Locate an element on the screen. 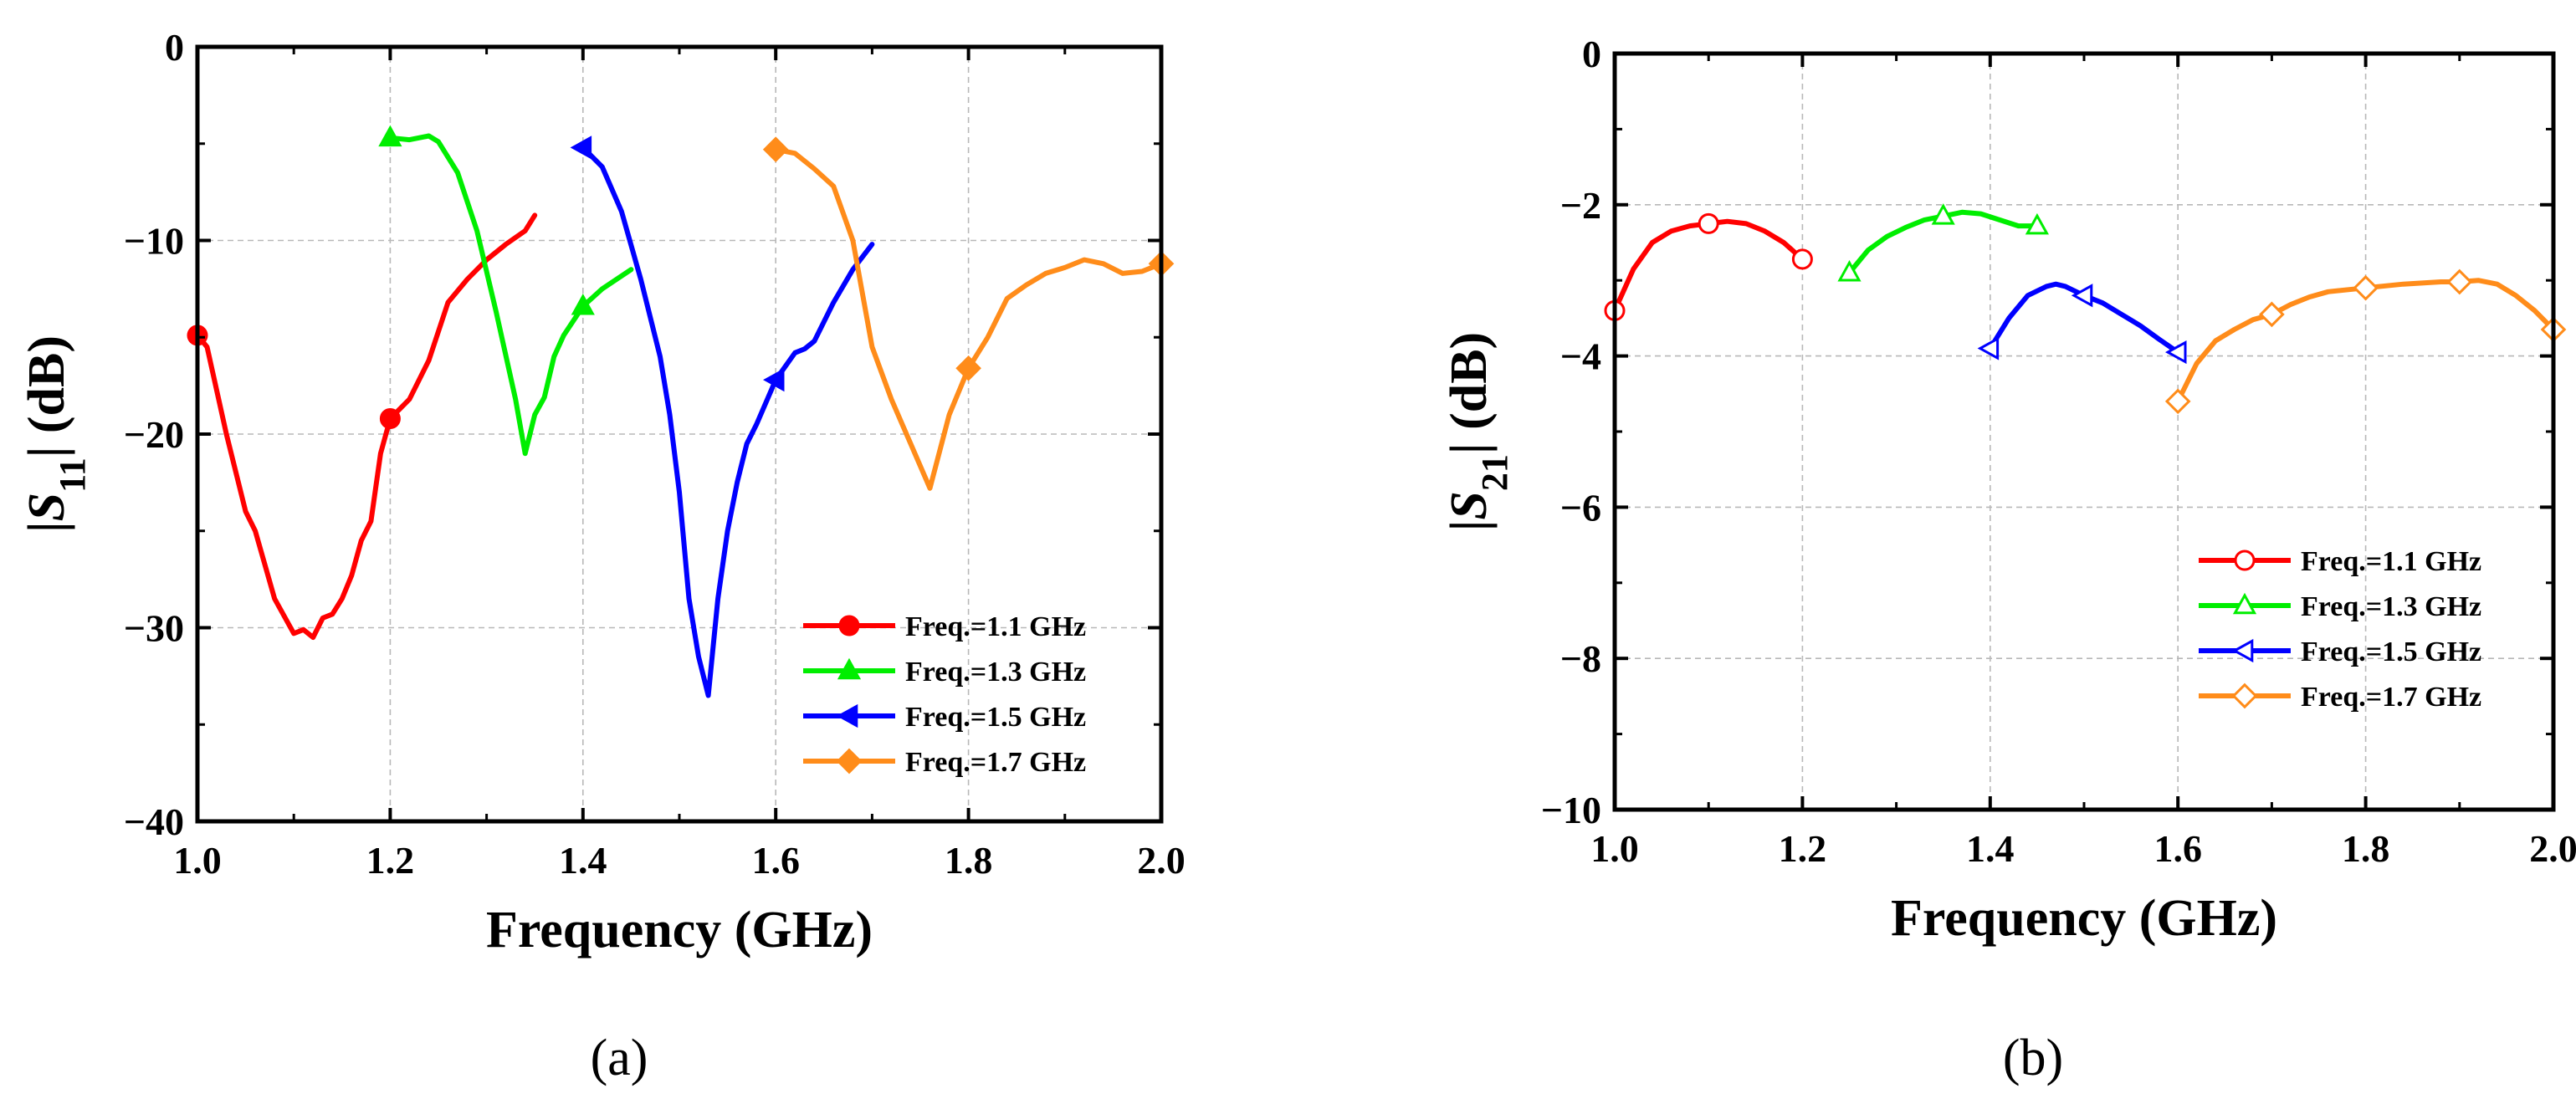 Image resolution: width=2576 pixels, height=1094 pixels. y-tick-label: −30 is located at coordinates (154, 628).